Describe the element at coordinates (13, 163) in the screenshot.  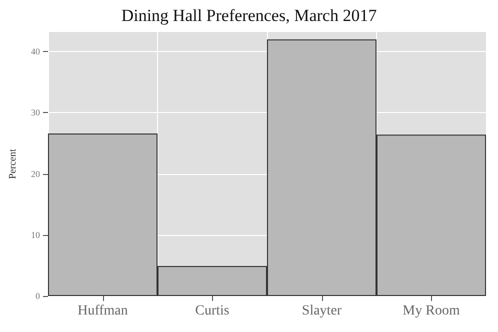
I see `y-axis-title: Percent` at that location.